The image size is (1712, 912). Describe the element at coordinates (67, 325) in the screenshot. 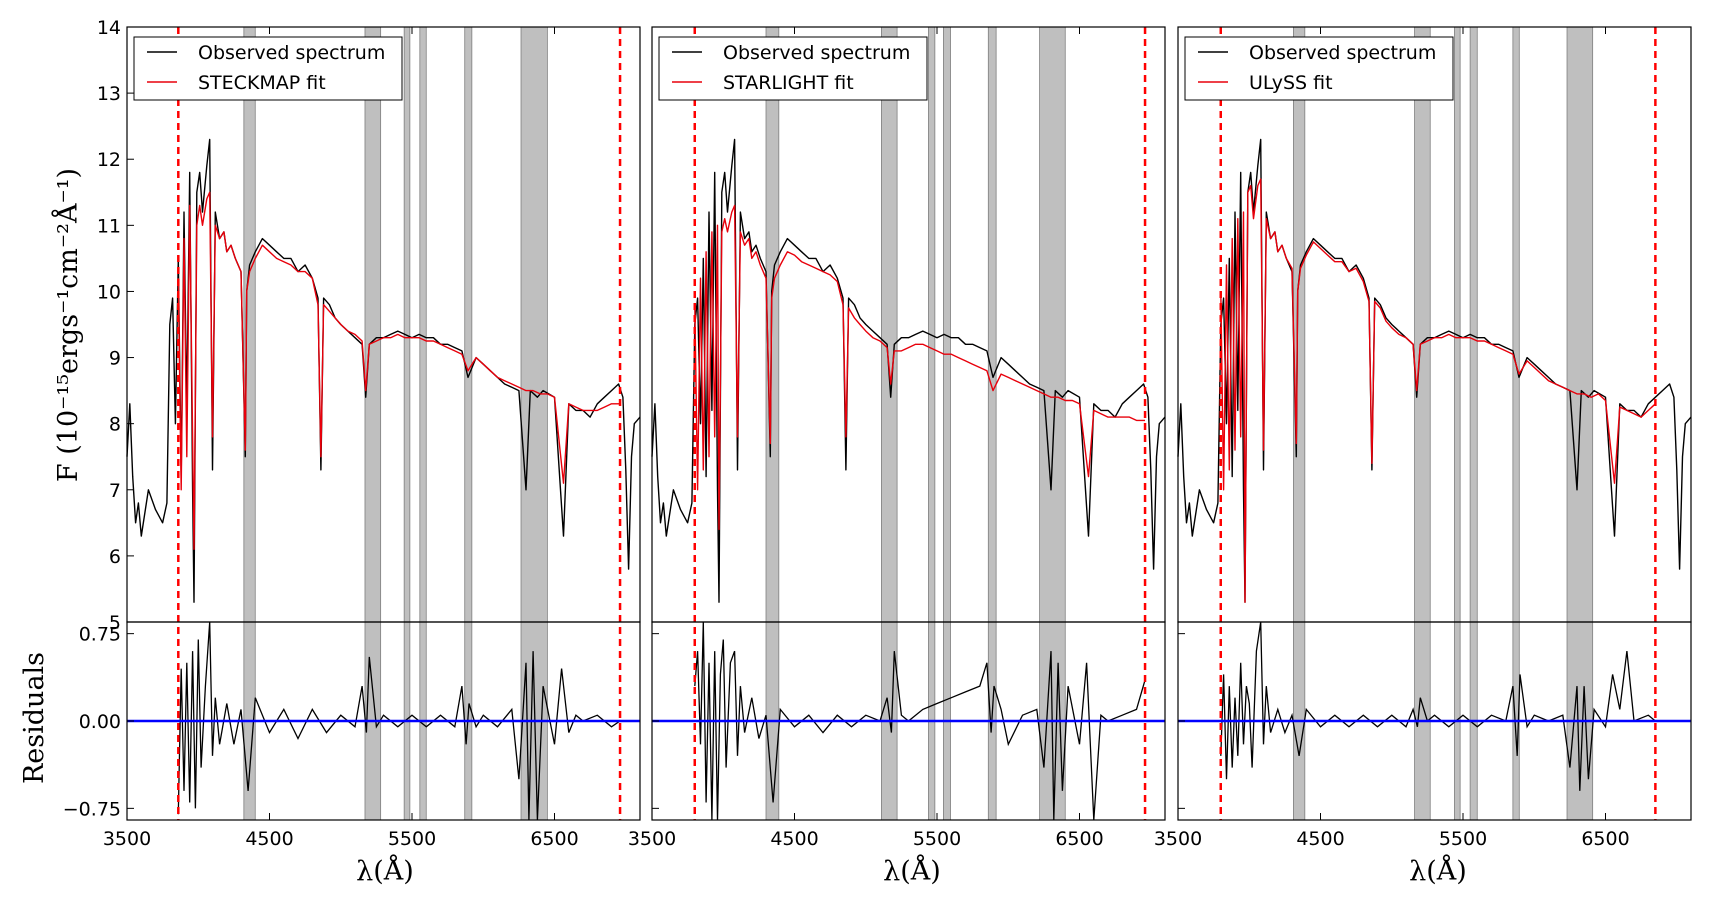

I see `y-axis-title-flux: F (10⁻¹⁵ergs⁻¹cm⁻²Å⁻¹)` at that location.